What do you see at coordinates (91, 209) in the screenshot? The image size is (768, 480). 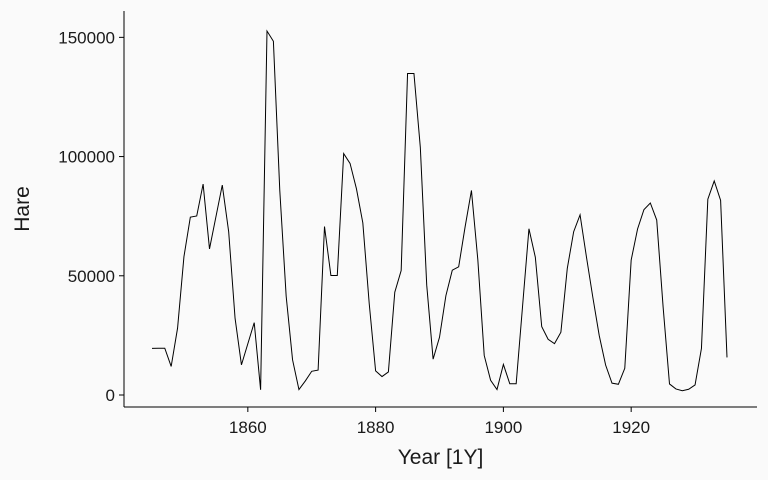 I see `y-axis: 0 50000 100000 150000` at bounding box center [91, 209].